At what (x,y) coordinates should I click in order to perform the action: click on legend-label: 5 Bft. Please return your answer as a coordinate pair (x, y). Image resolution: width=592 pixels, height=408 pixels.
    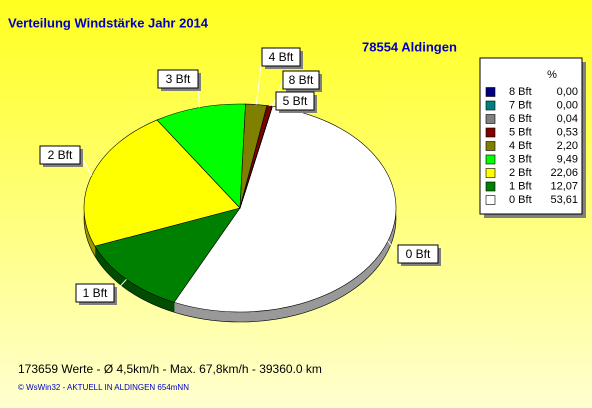
    Looking at the image, I should click on (520, 132).